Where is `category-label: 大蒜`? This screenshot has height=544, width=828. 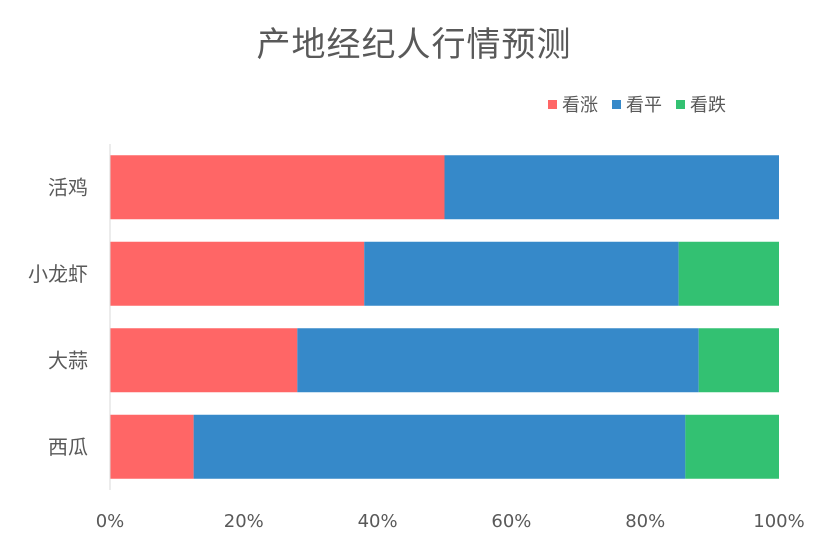 category-label: 大蒜 is located at coordinates (68, 360).